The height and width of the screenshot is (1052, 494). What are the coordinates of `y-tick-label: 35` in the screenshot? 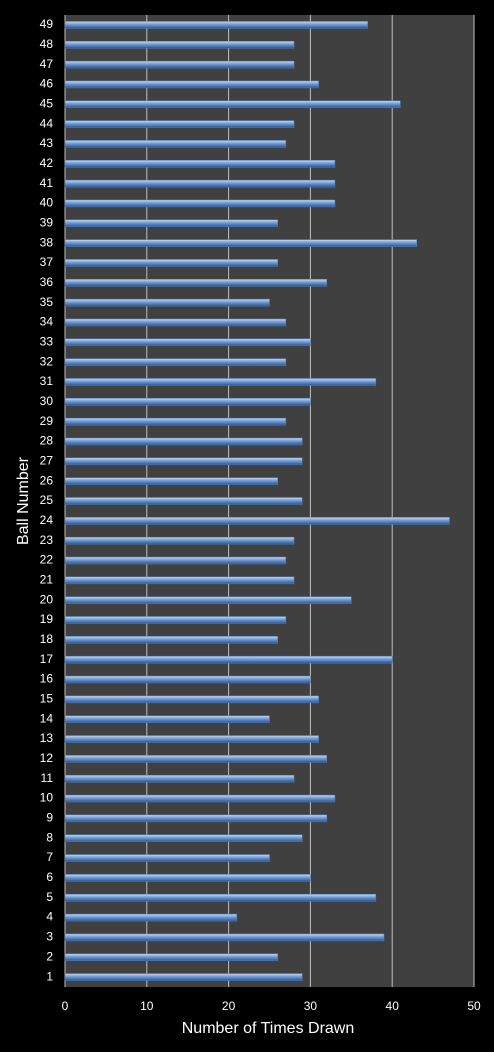 It's located at (47, 302).